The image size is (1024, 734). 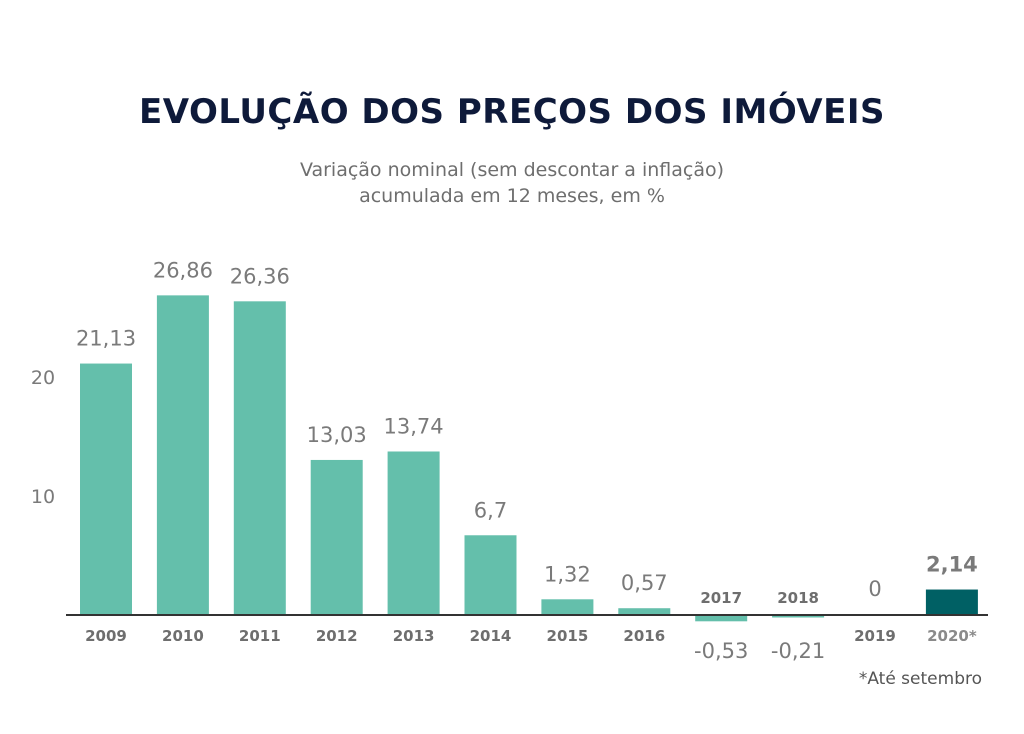 I want to click on data-label: 26,86, so click(x=183, y=270).